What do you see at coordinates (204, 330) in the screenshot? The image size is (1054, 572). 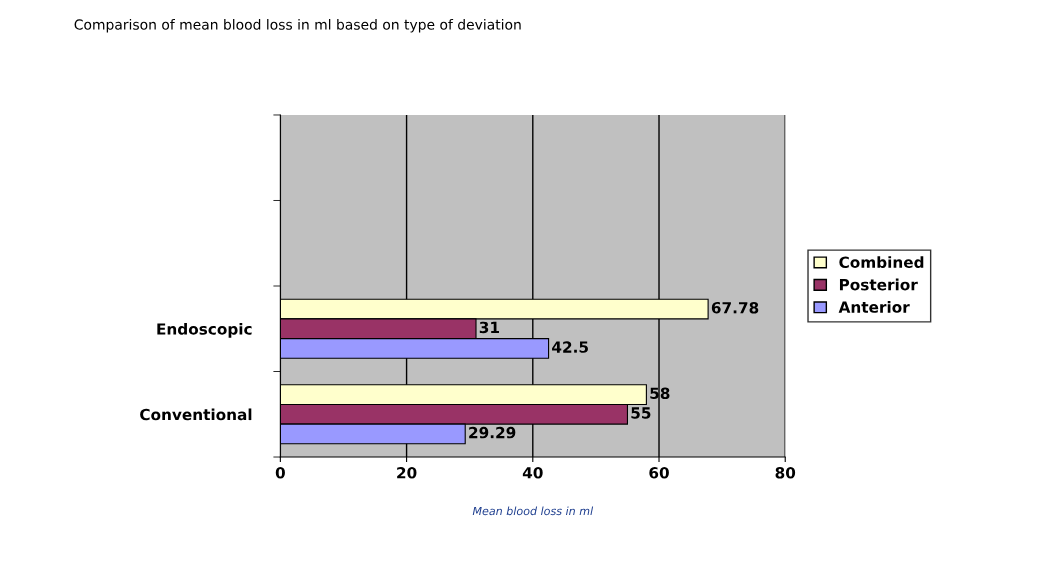 I see `y-tick-label: Endoscopic` at bounding box center [204, 330].